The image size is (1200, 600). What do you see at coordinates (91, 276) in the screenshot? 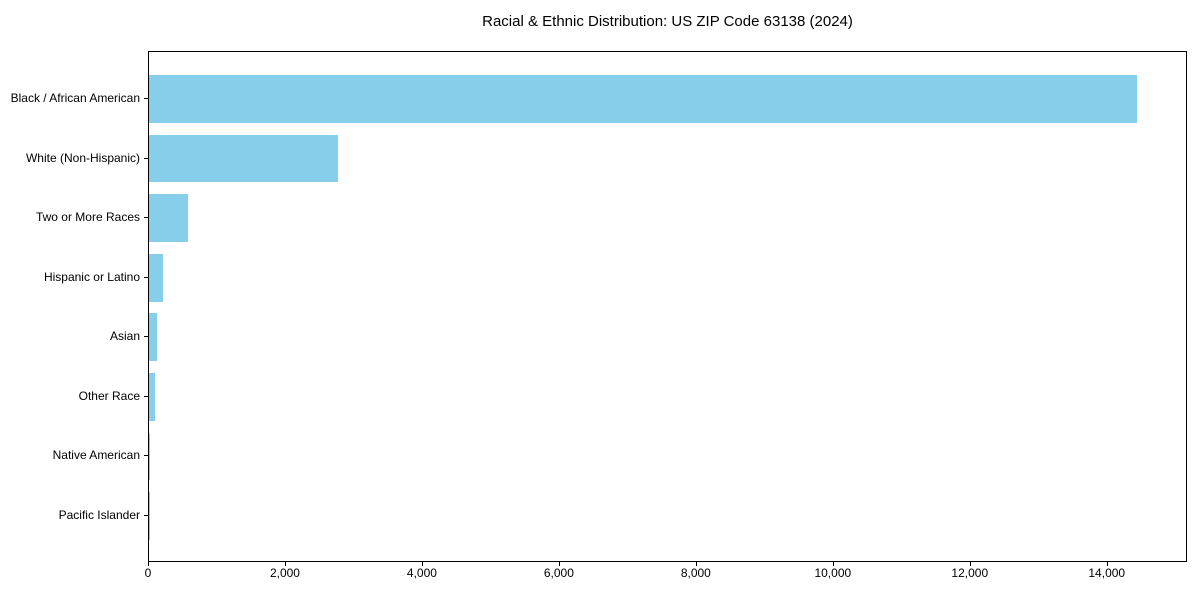
I see `y-tick-label-hispanic-or-latino: Hispanic or Latino` at bounding box center [91, 276].